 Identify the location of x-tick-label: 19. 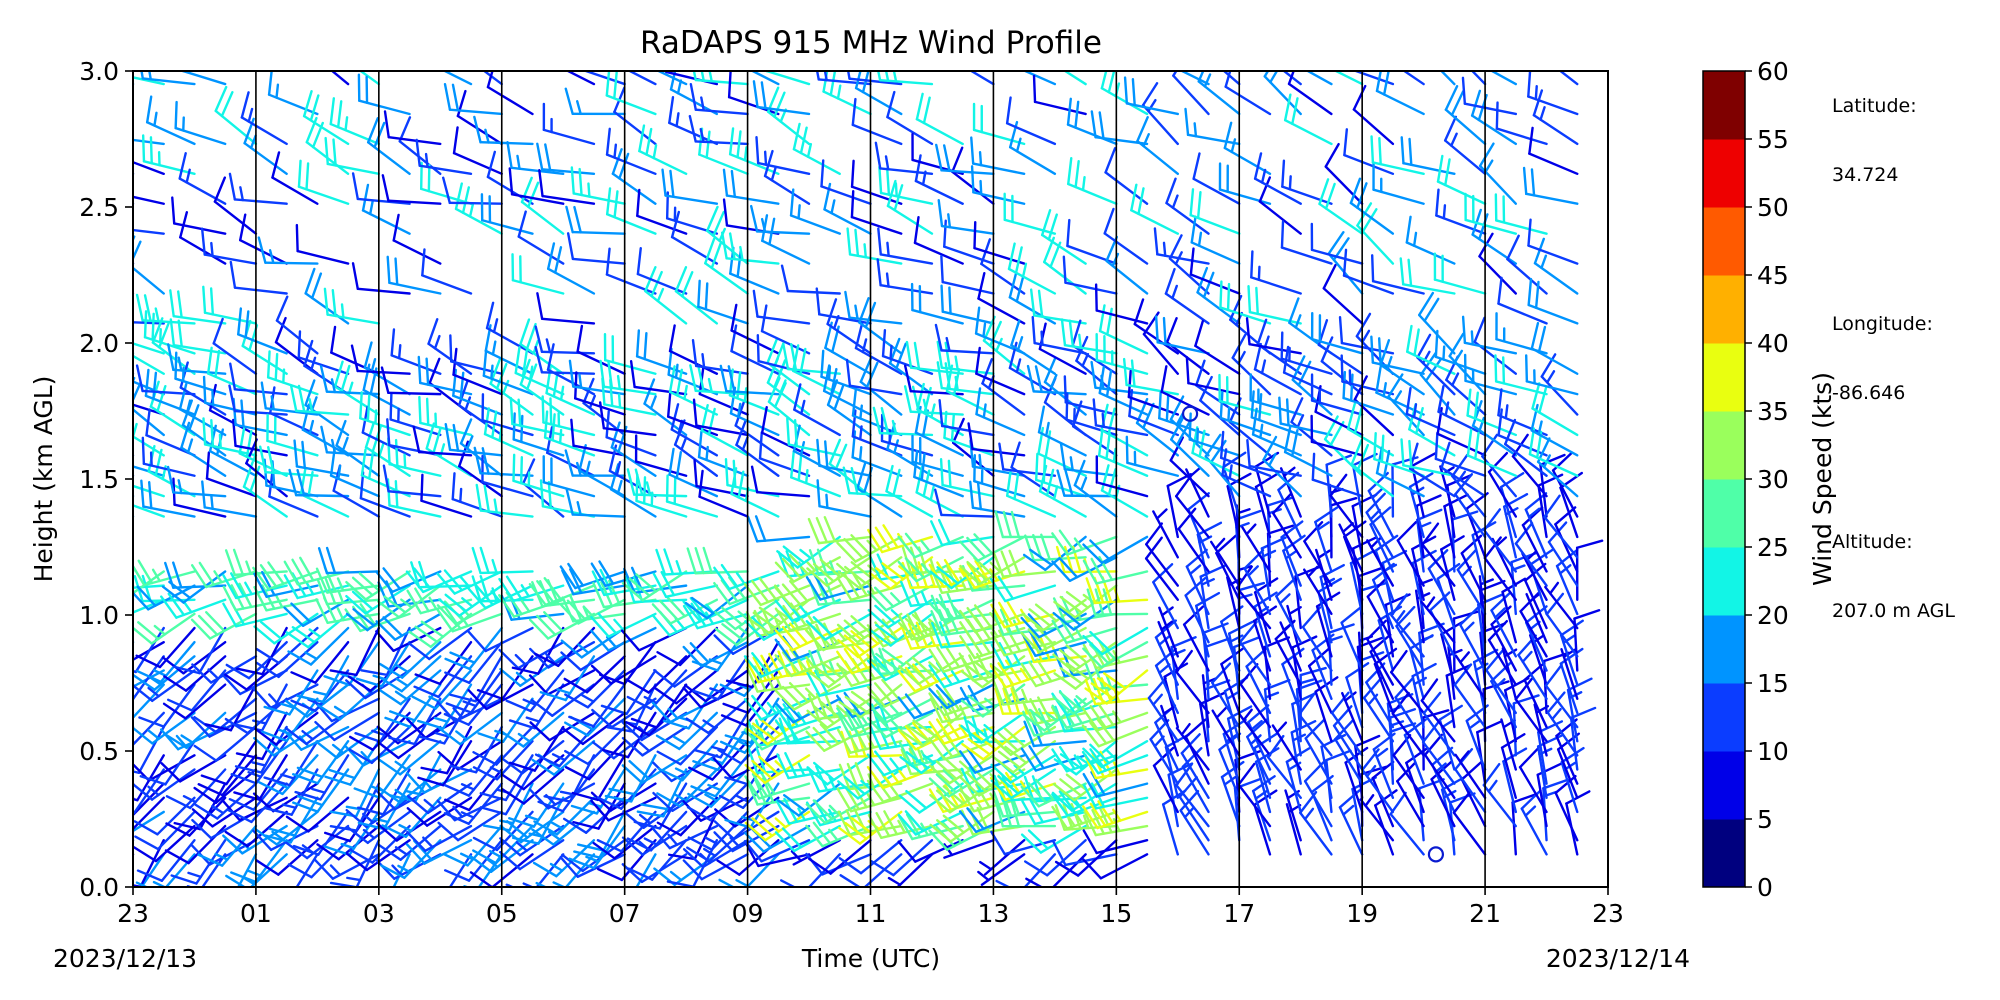
(1362, 913).